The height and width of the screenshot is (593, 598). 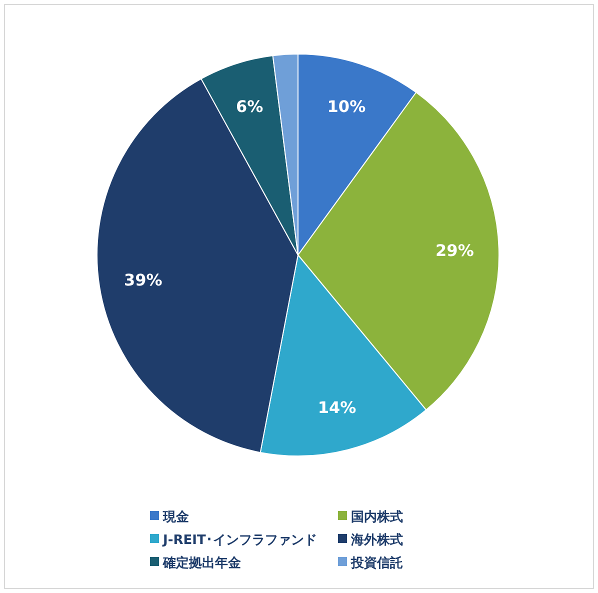 What do you see at coordinates (250, 106) in the screenshot?
I see `data-label: 6%` at bounding box center [250, 106].